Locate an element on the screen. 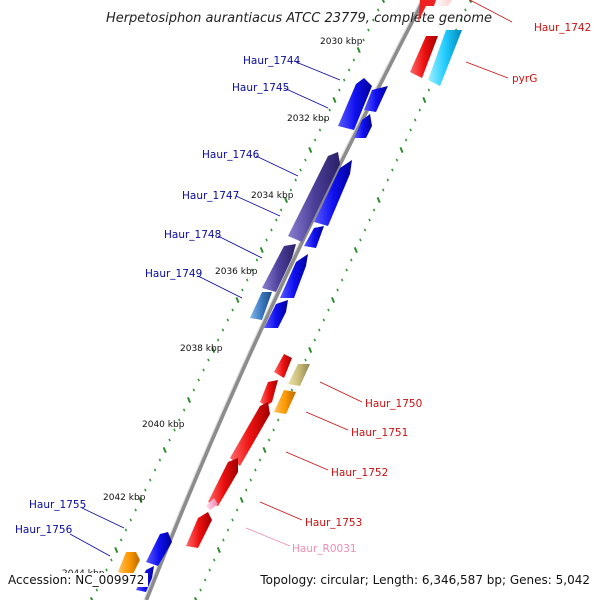 The height and width of the screenshot is (600, 600). gene-label: Haur_R0031 is located at coordinates (324, 549).